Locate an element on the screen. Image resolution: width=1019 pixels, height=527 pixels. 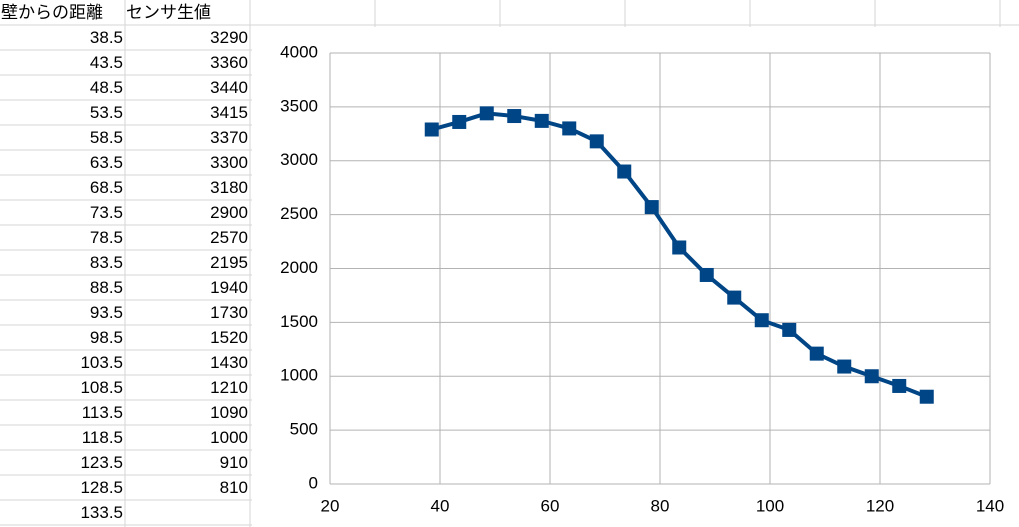
cell: 2570 is located at coordinates (229, 237).